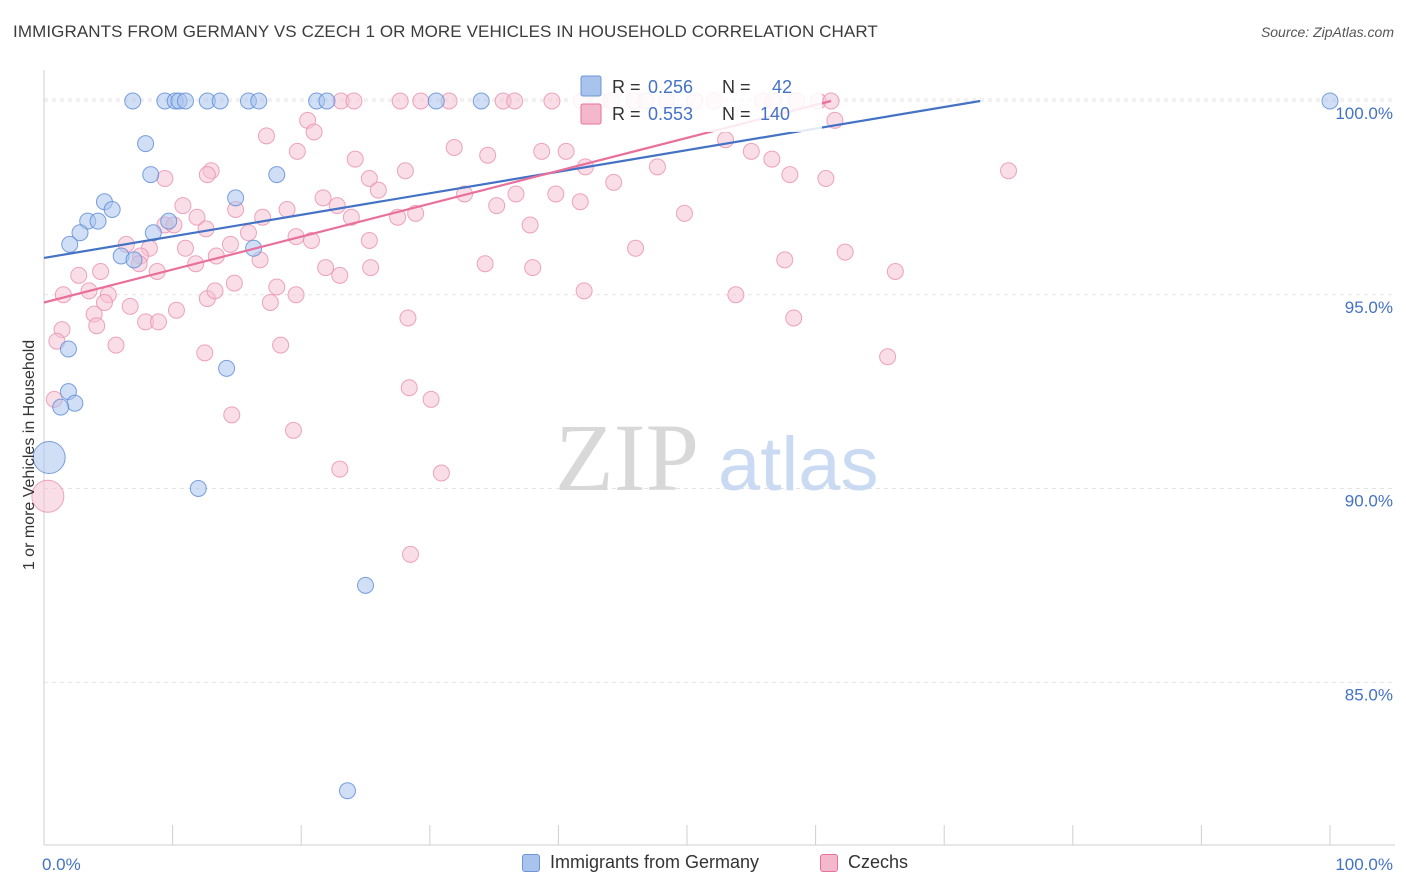 The image size is (1406, 892). What do you see at coordinates (670, 114) in the screenshot?
I see `legend-r-value-czechs: 0.553` at bounding box center [670, 114].